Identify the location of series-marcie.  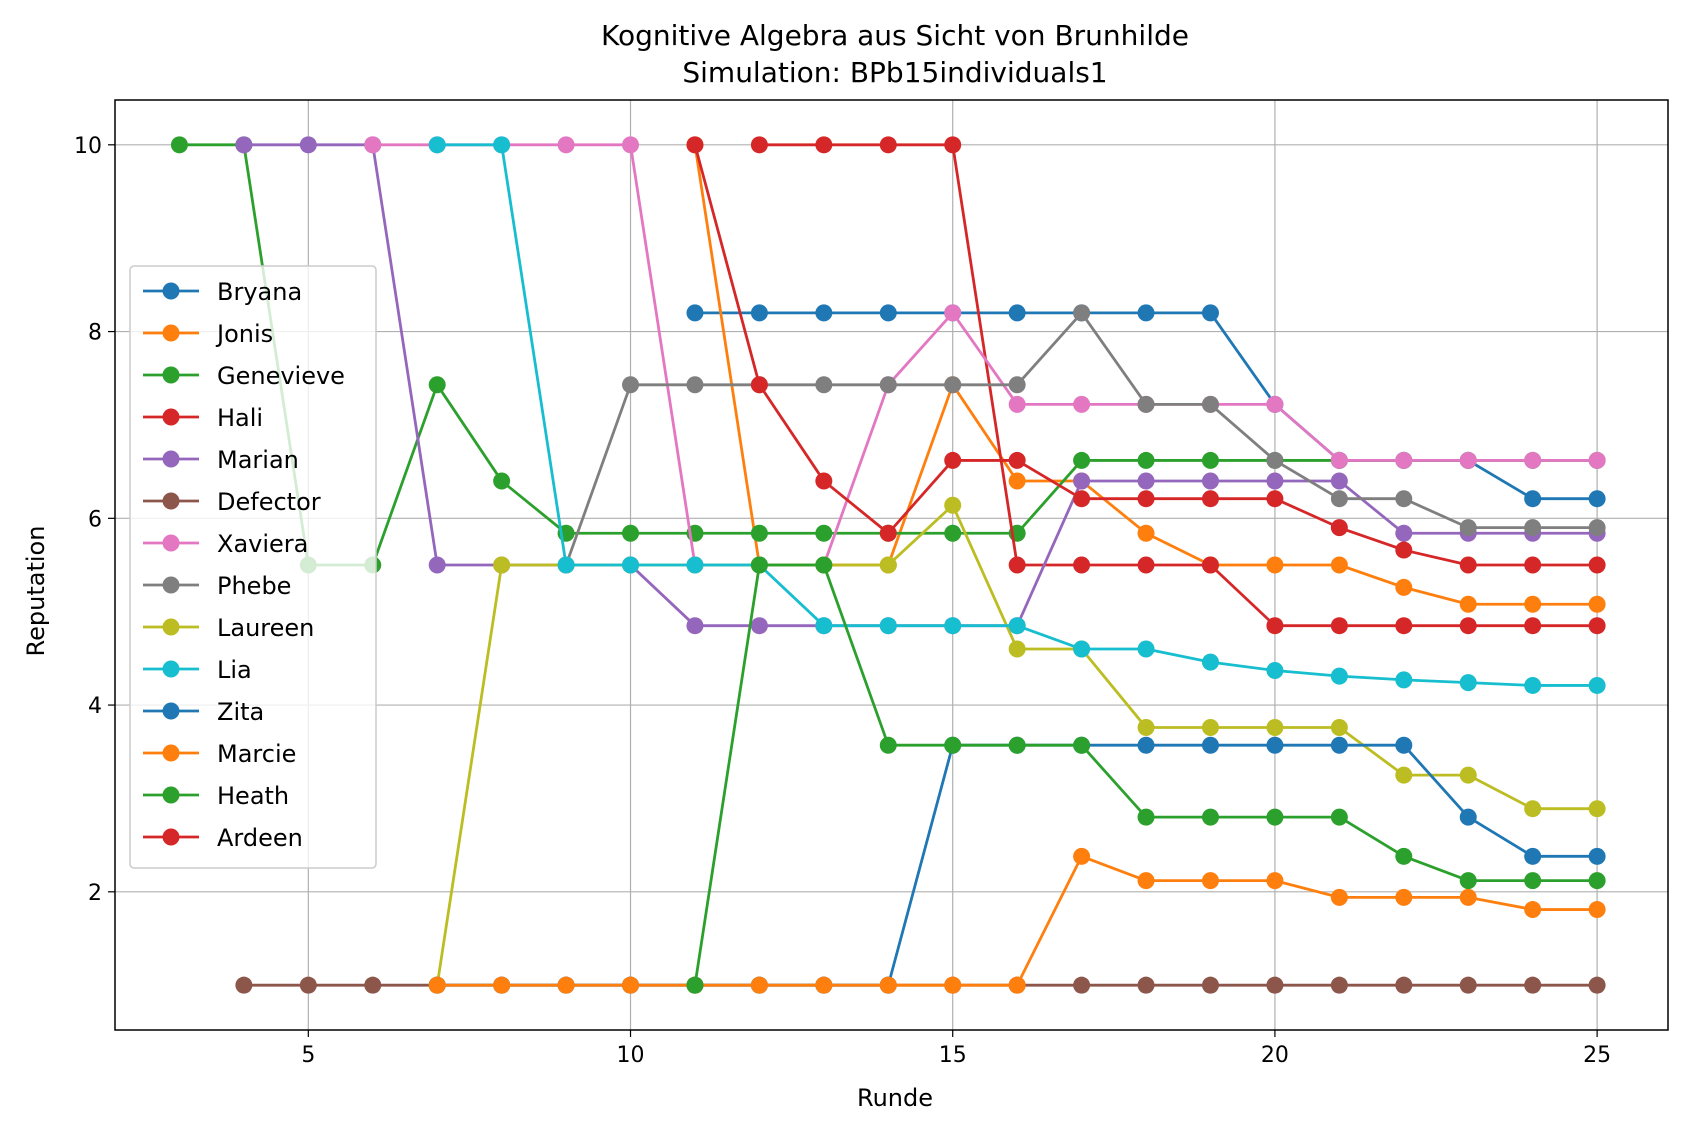
(1017, 920).